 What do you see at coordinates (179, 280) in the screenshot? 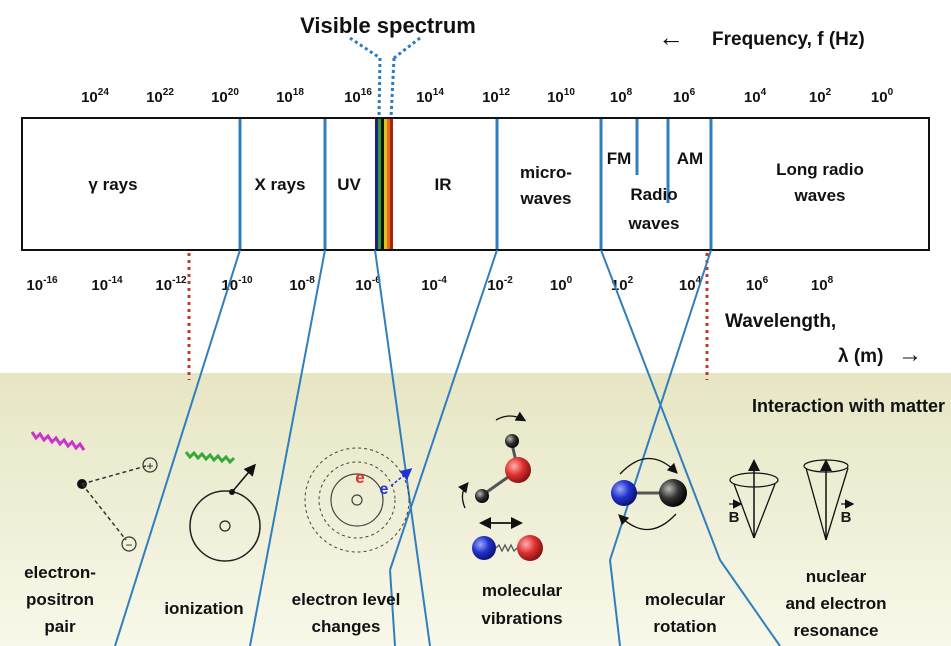
I see `wavelength-tick-exponent: -12` at bounding box center [179, 280].